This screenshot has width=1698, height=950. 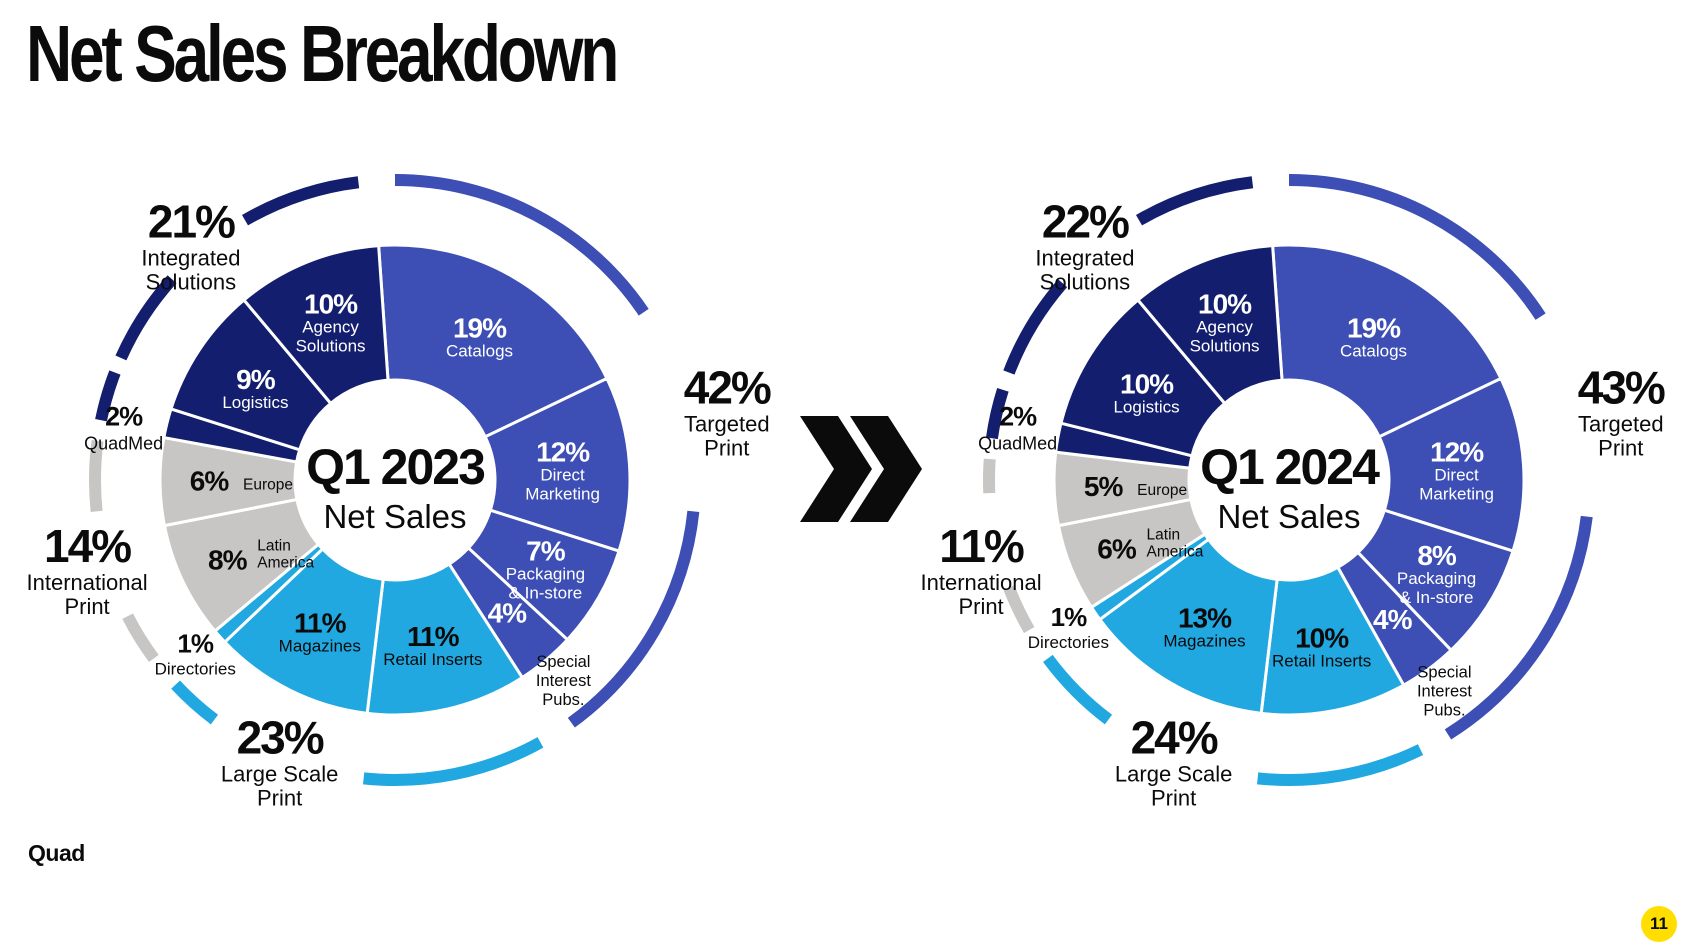 I want to click on callout-name-large-scale-print: Large Scale, so click(x=1173, y=774).